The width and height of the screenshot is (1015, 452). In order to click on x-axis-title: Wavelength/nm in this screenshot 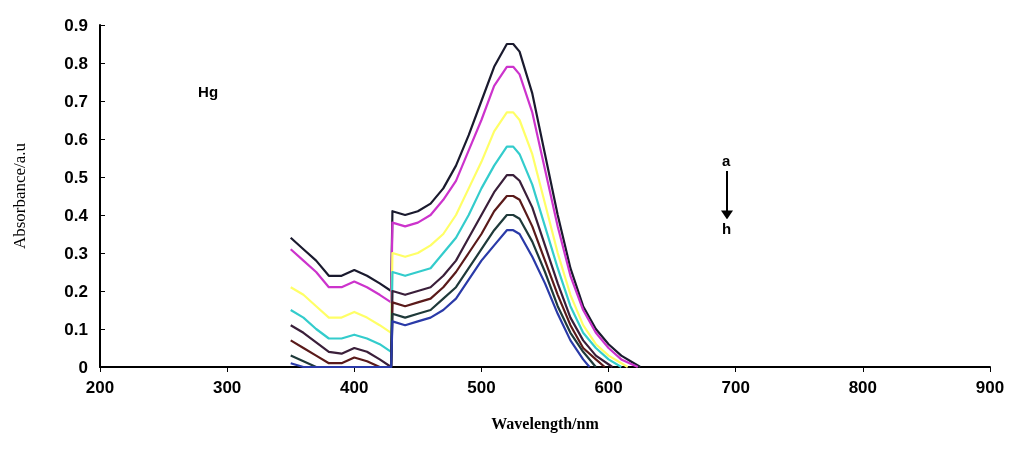, I will do `click(545, 423)`.